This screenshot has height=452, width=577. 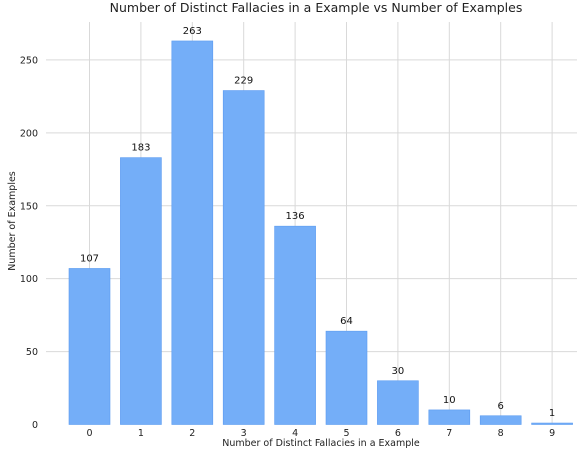 I want to click on x-tick-label: 2, so click(x=192, y=433).